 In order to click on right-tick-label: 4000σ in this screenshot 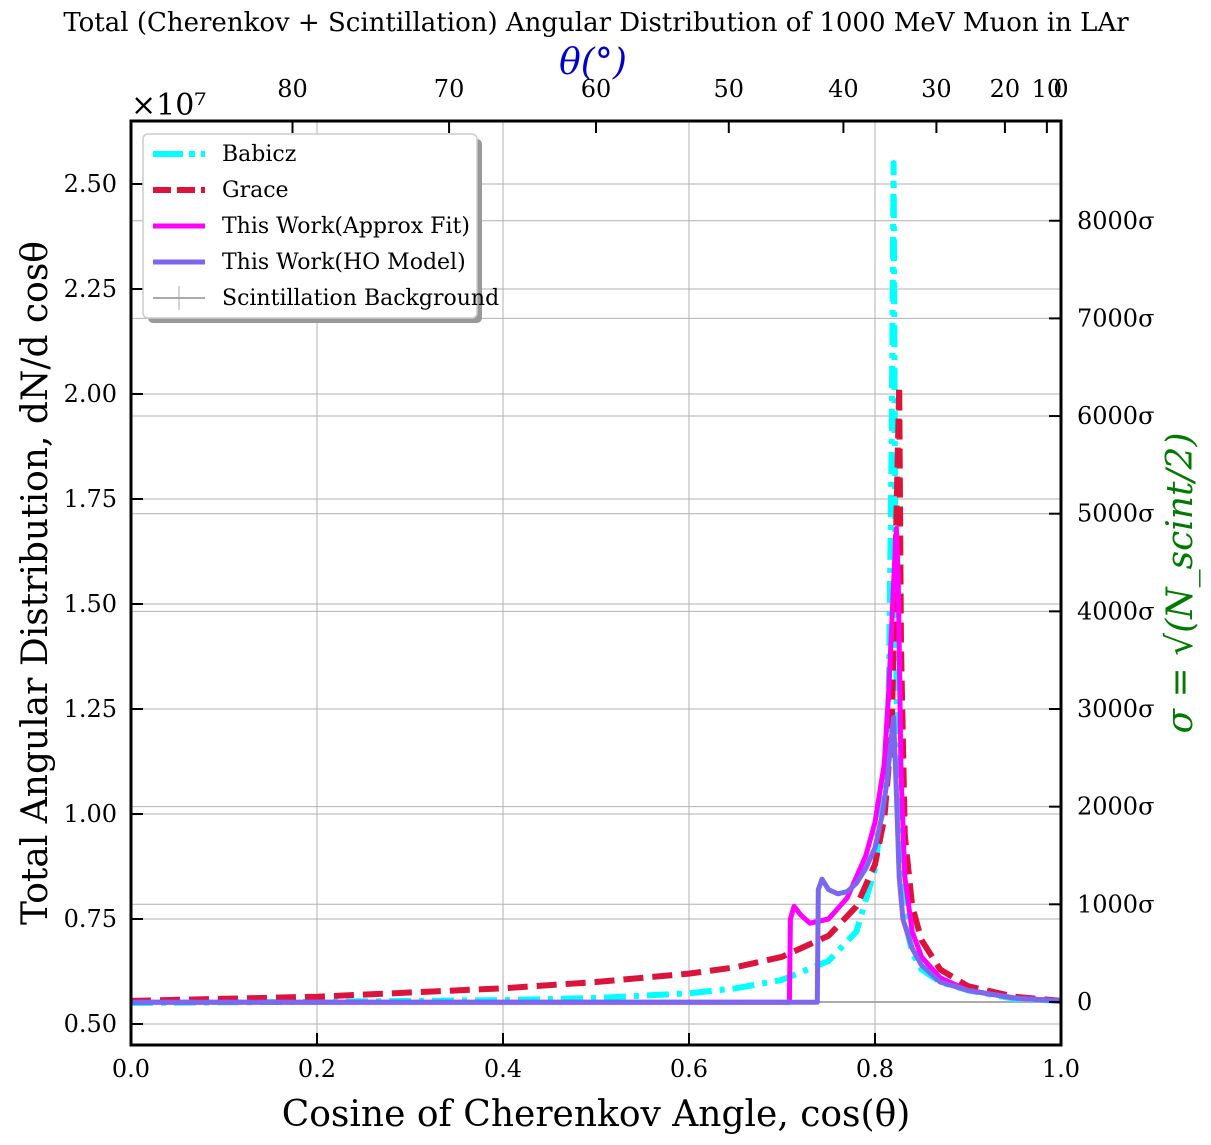, I will do `click(1115, 611)`.